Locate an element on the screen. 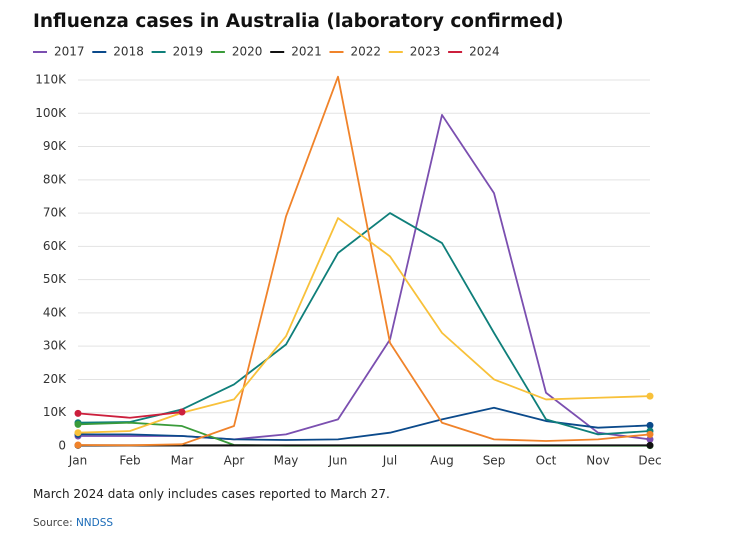 This screenshot has width=736, height=541. y-tick-label: 60K is located at coordinates (55, 246).